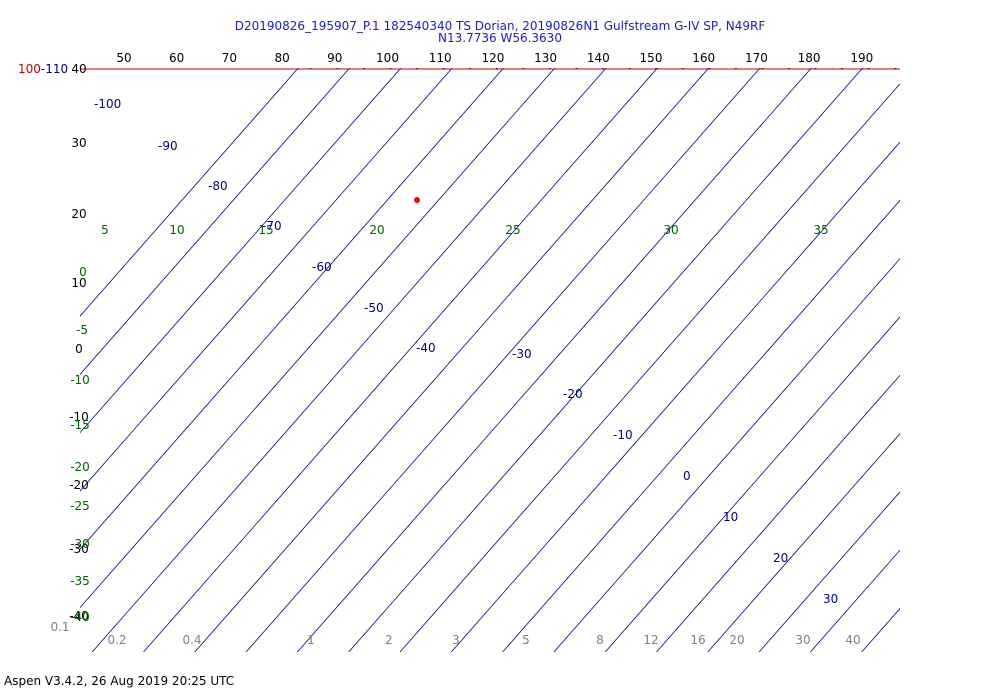 This screenshot has width=1000, height=700. Describe the element at coordinates (780, 558) in the screenshot. I see `isotherm-label: 20` at that location.